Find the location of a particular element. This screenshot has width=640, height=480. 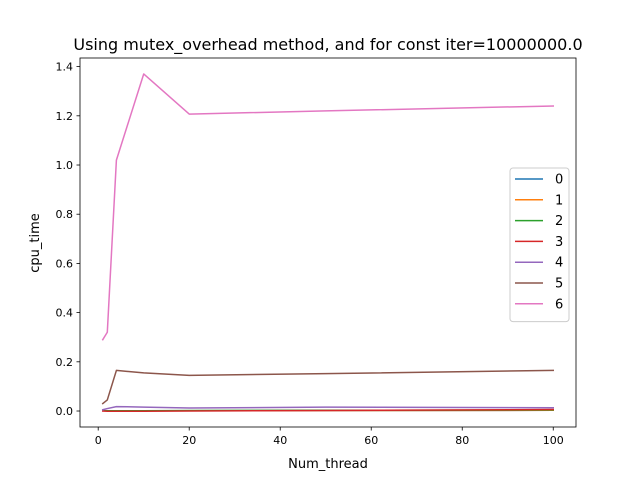

y-tick-label: 0.6 is located at coordinates (65, 263).